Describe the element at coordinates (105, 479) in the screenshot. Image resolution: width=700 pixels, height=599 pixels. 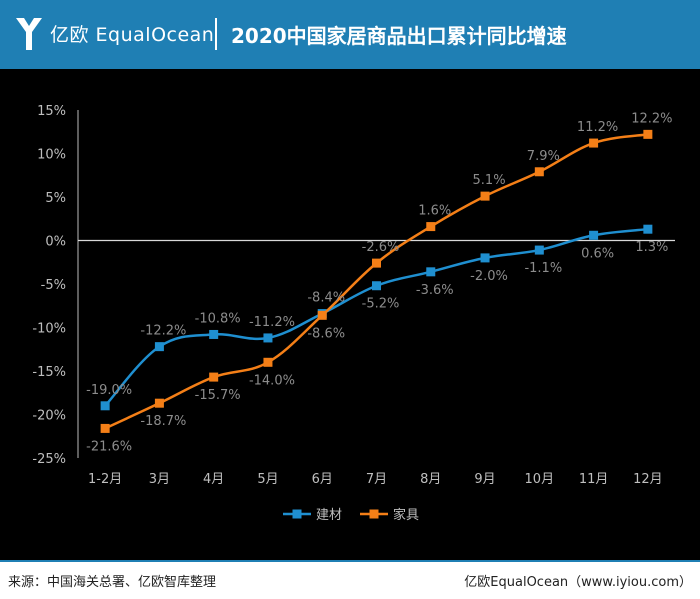
I see `x-tick-label: 1-2月` at that location.